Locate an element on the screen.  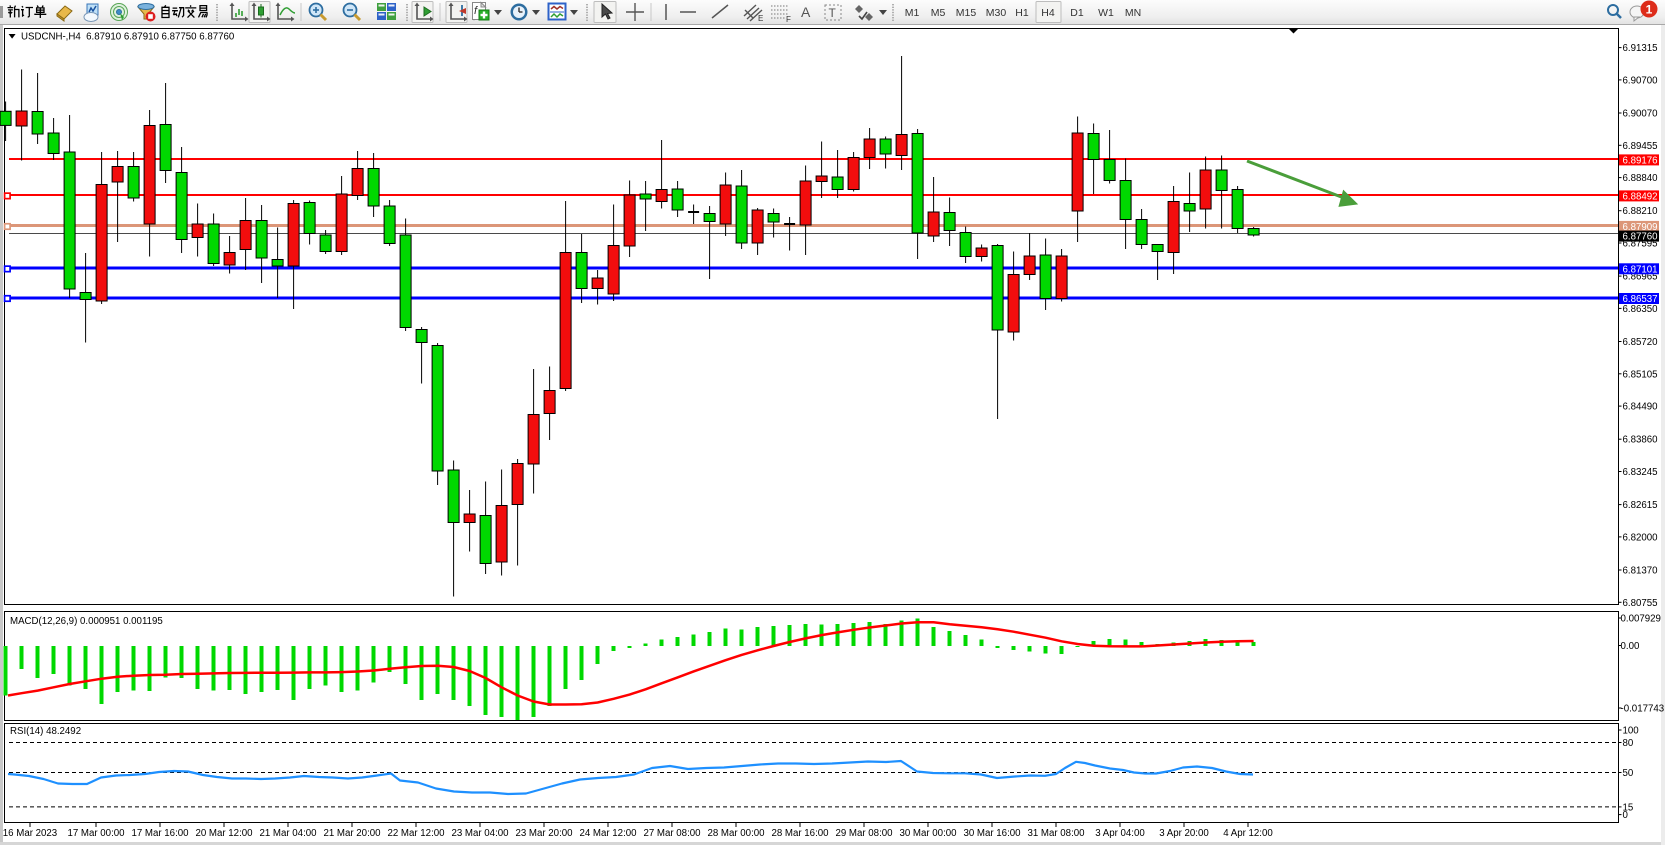
svg-text: 0 is located at coordinates (1626, 815).